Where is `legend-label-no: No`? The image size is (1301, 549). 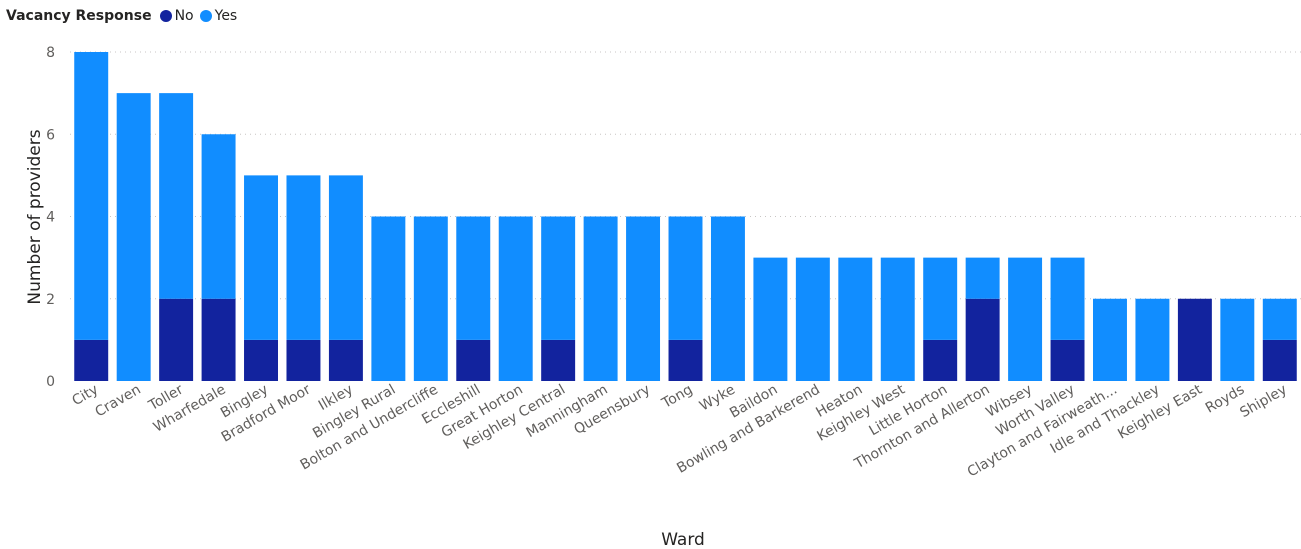 legend-label-no: No is located at coordinates (184, 16).